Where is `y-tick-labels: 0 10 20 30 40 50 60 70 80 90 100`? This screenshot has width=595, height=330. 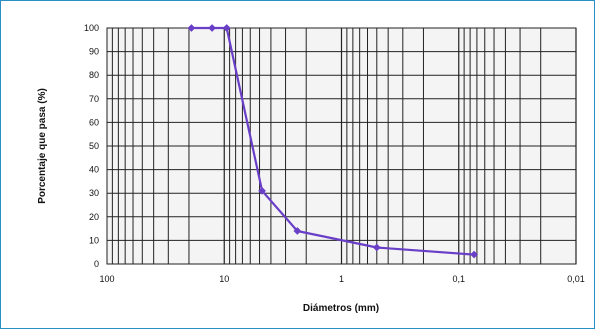
y-tick-labels: 0 10 20 30 40 50 60 70 80 90 100 is located at coordinates (91, 146).